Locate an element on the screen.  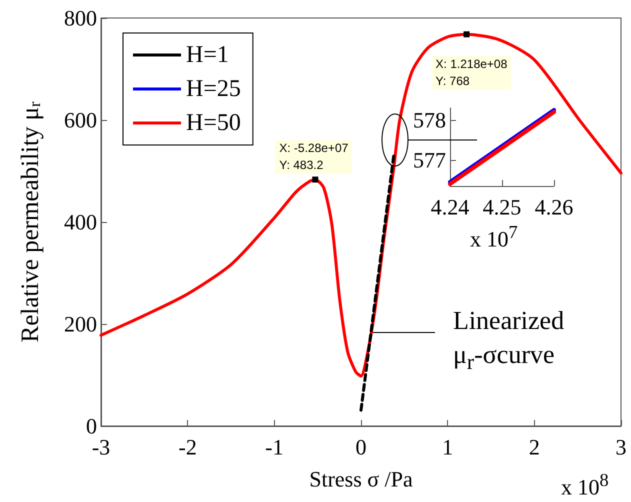
annotation: X: 1.218e+08 Y: 768 is located at coordinates (472, 73).